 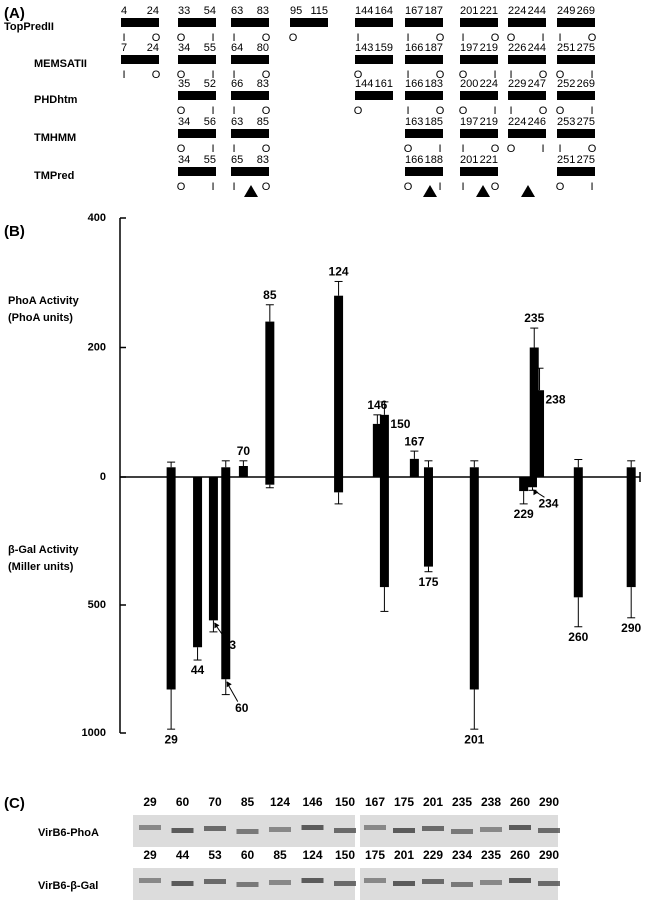 I want to click on method-label: TMPred, so click(x=54, y=176).